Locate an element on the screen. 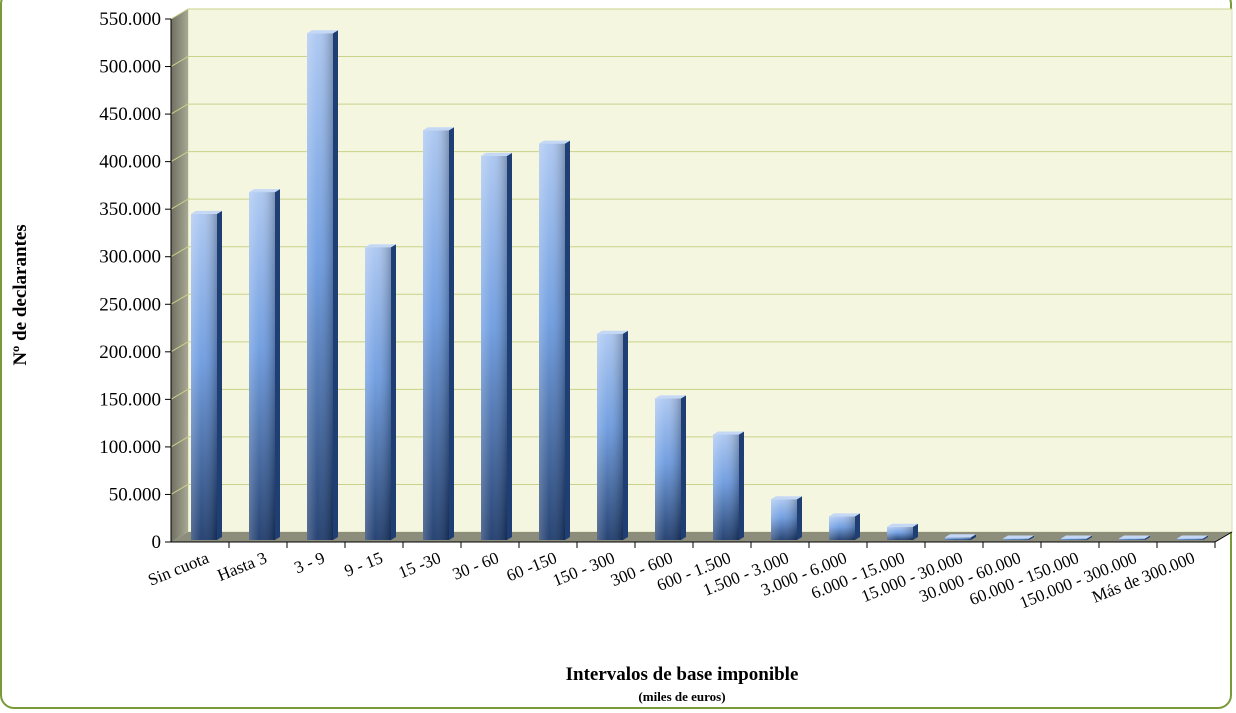 The width and height of the screenshot is (1236, 713). x-tick-label: Hasta 3 is located at coordinates (242, 566).